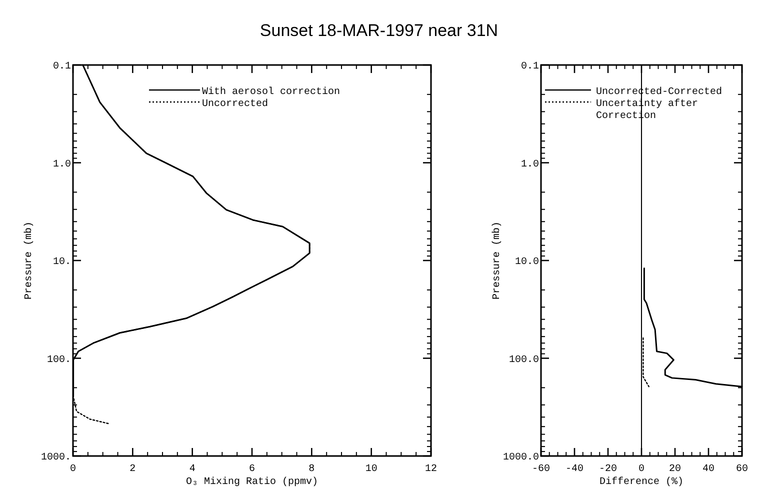  I want to click on y-tick-label: 100., so click(58, 360).